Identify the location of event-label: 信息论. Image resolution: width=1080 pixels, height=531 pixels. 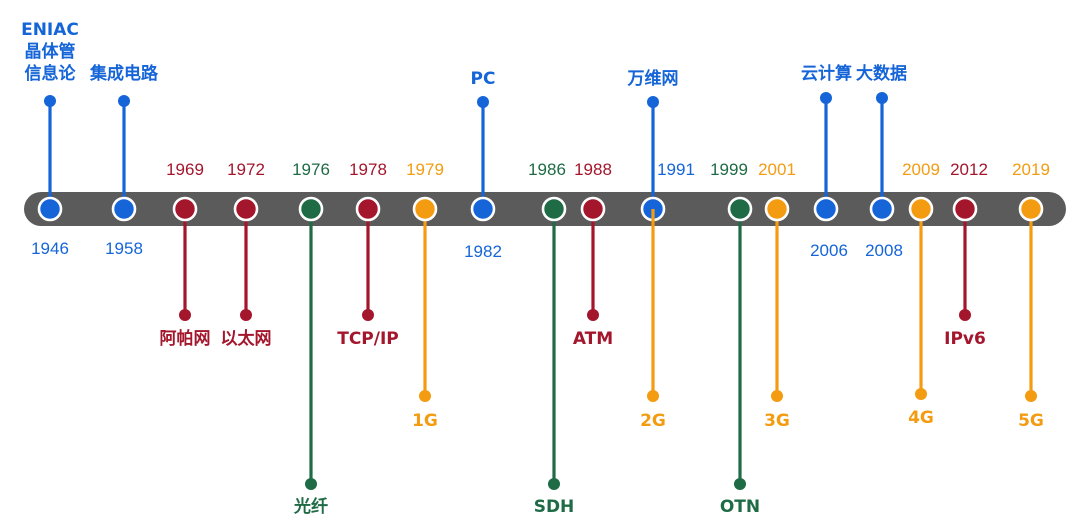
(51, 73).